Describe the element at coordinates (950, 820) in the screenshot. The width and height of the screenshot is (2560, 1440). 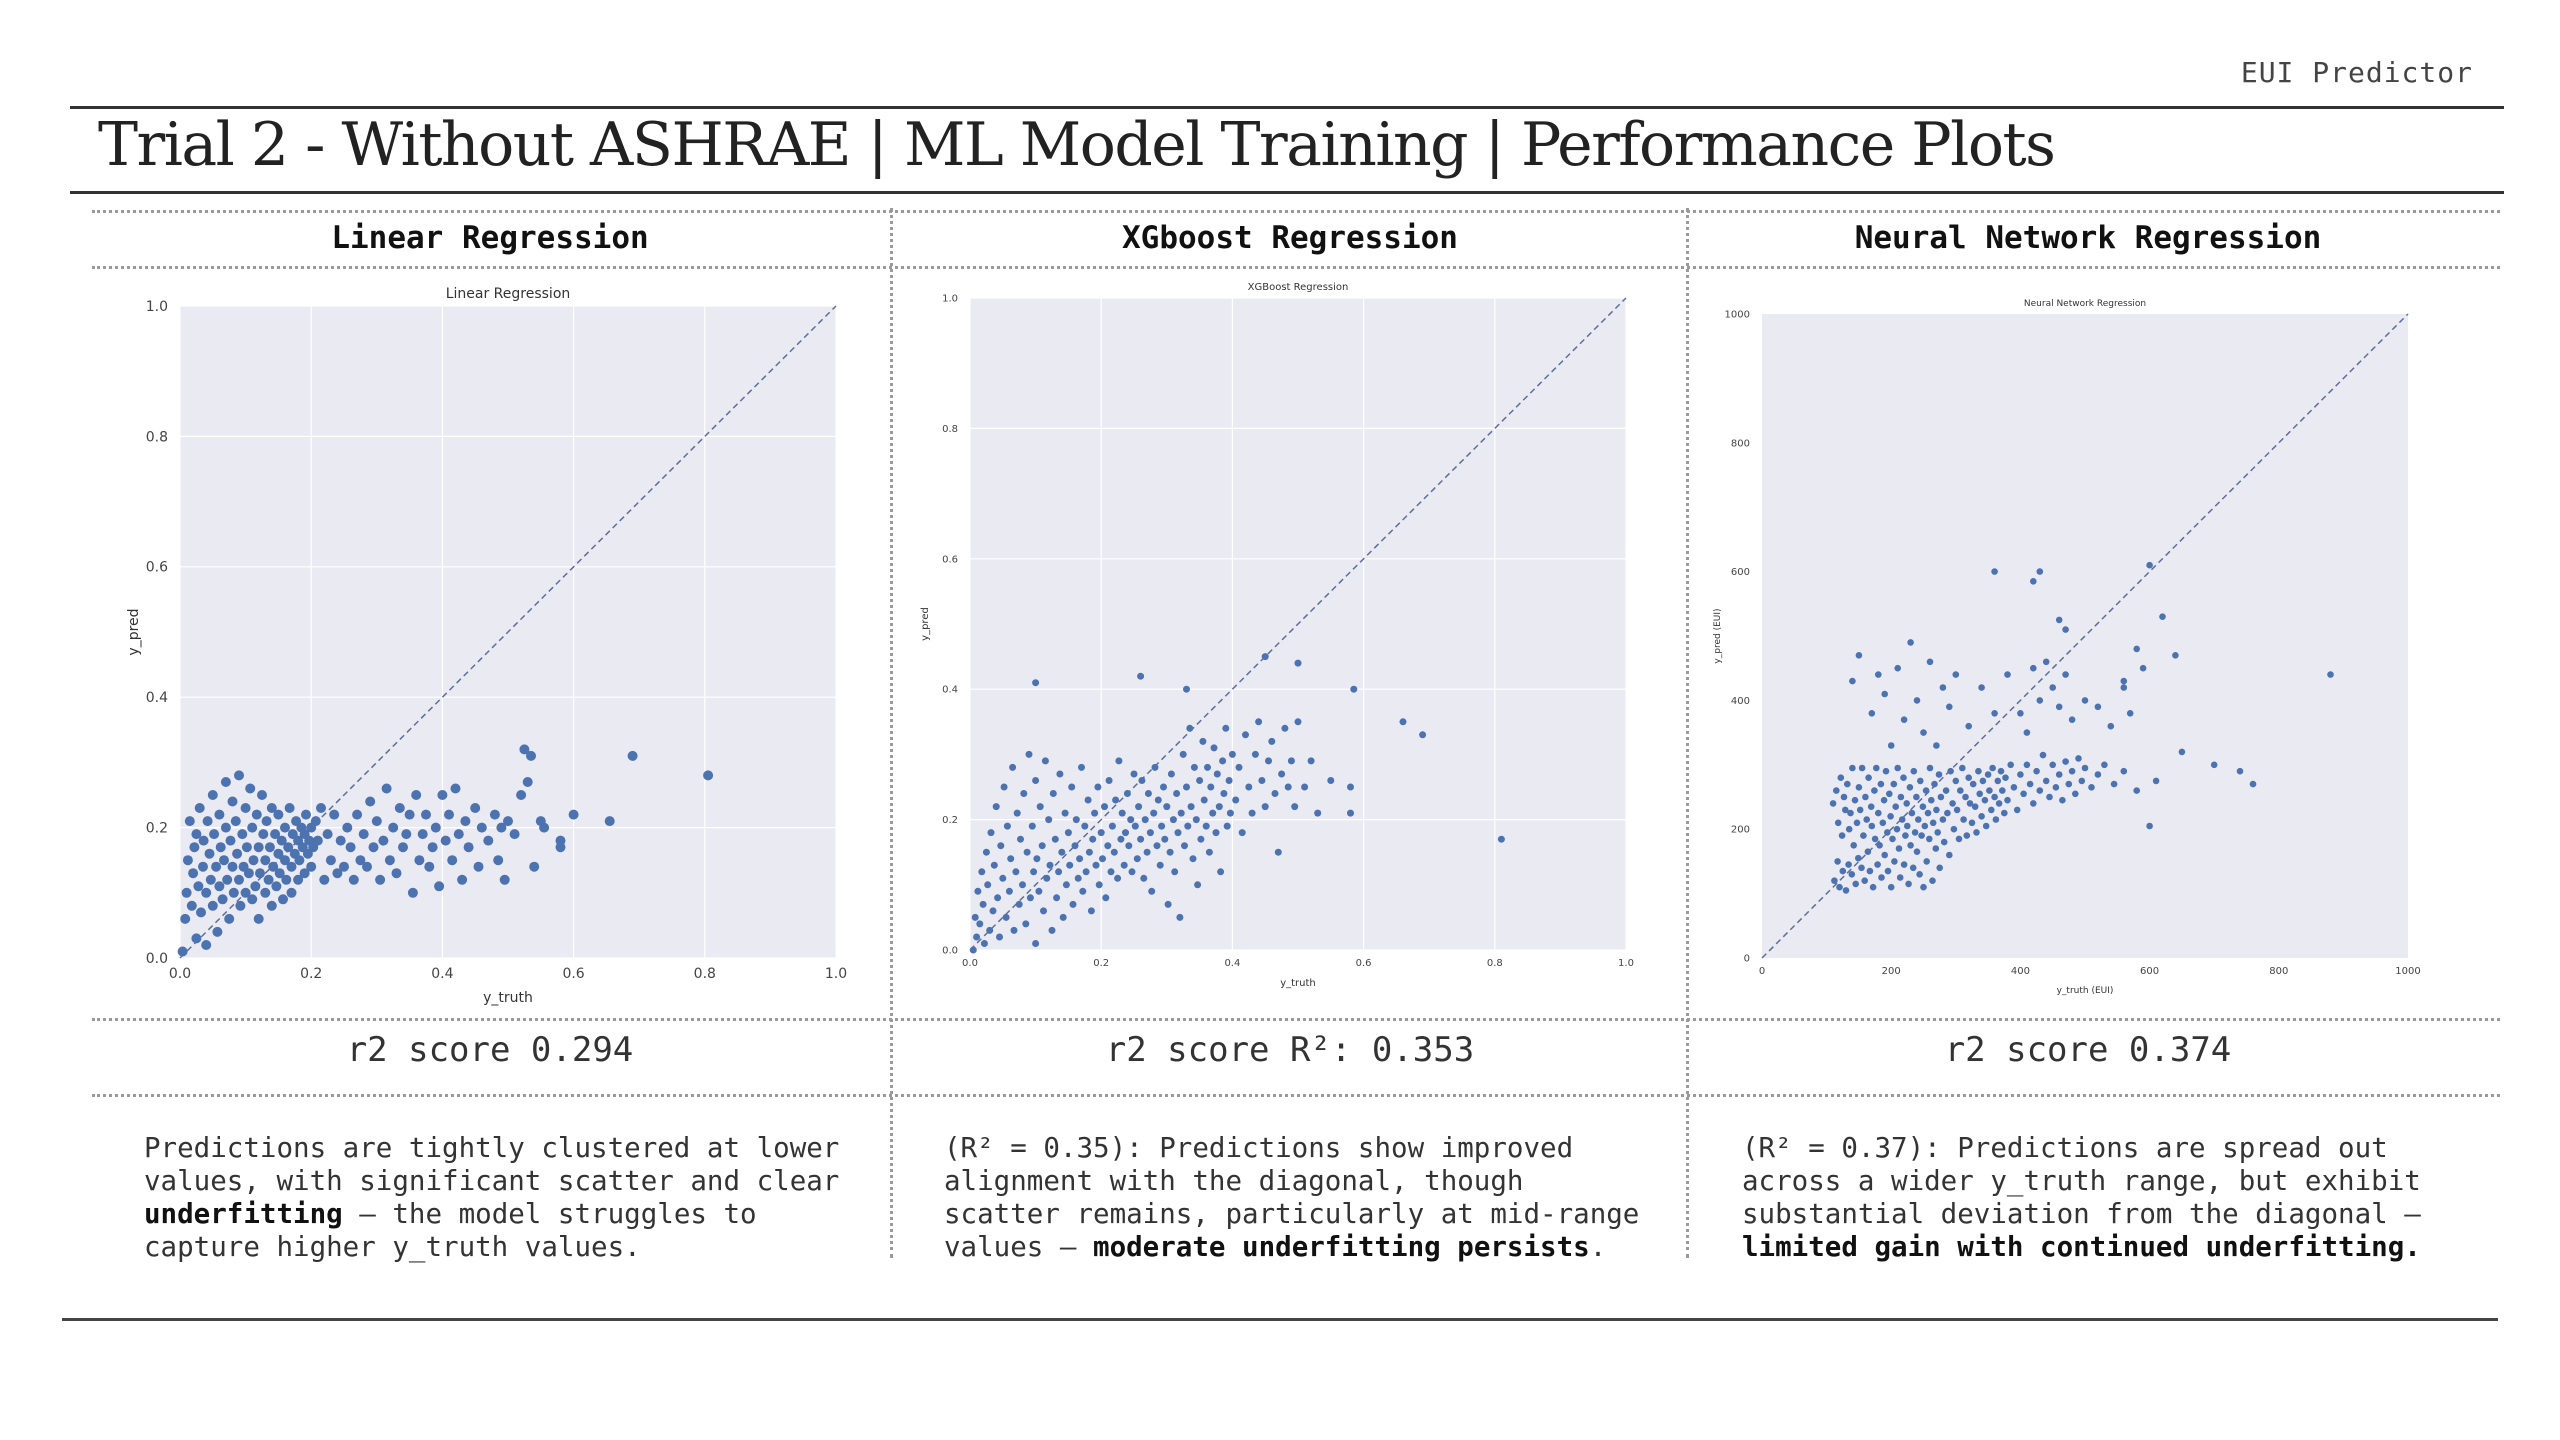
I see `y-tick-label: 0.2` at that location.